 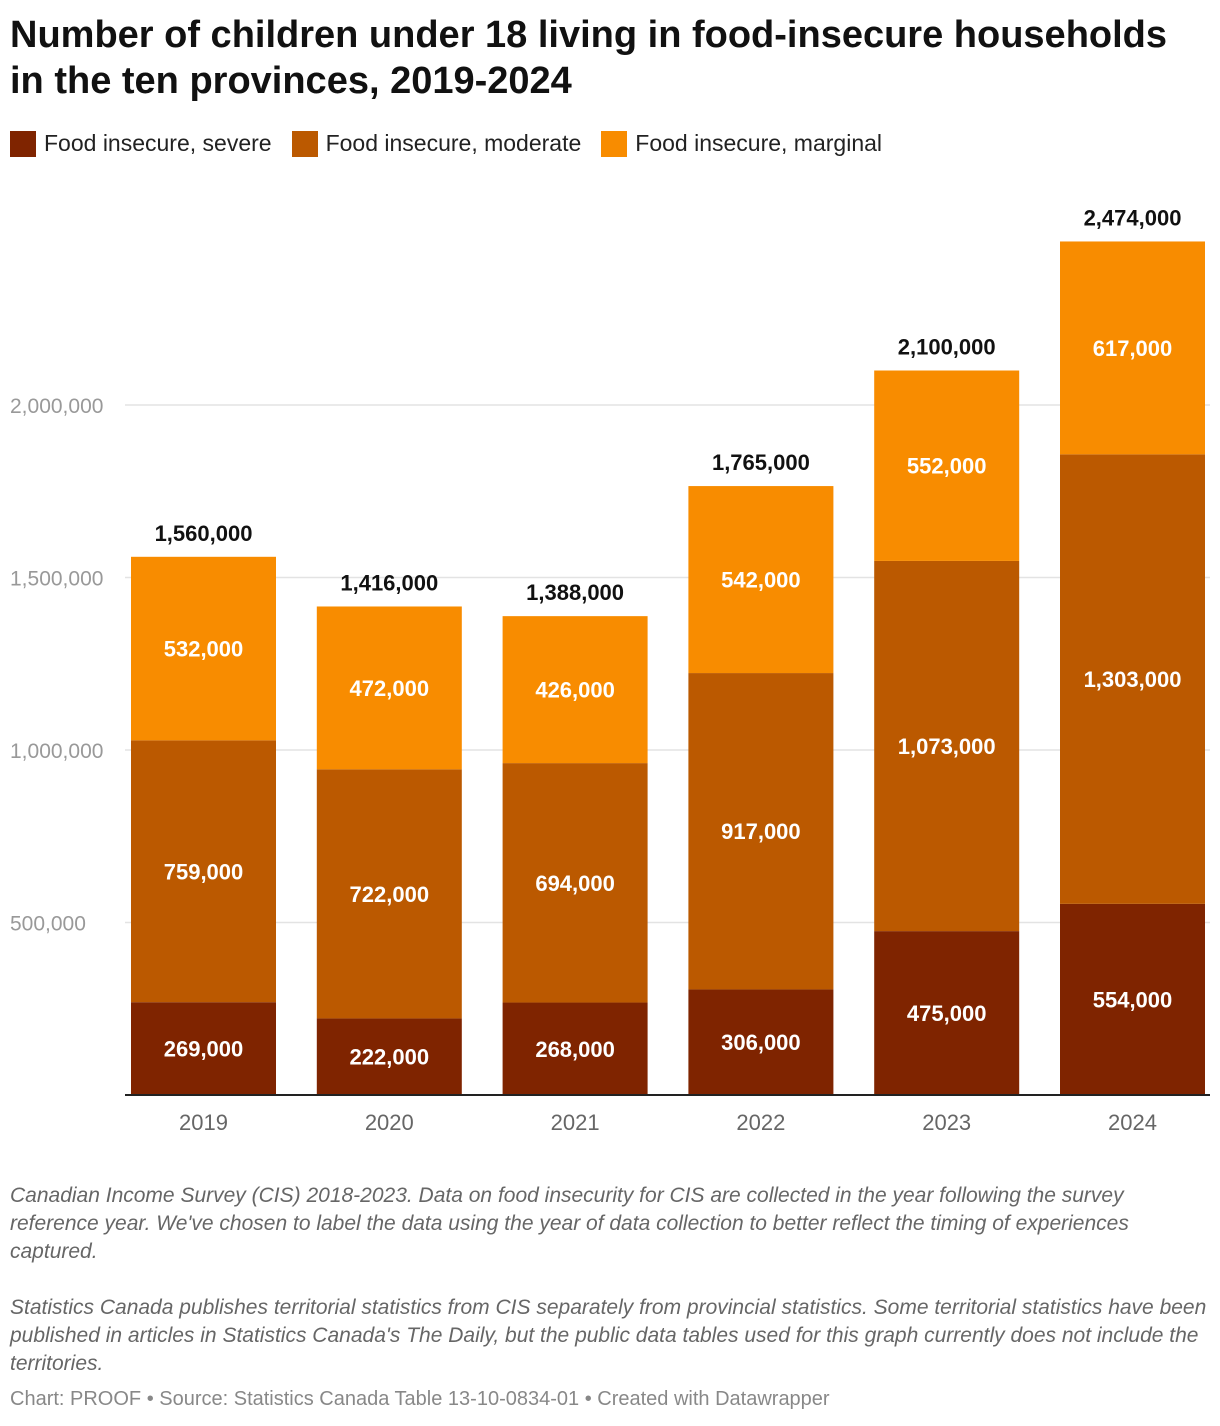 I want to click on segment-value-label: 1,073,000, so click(x=947, y=746).